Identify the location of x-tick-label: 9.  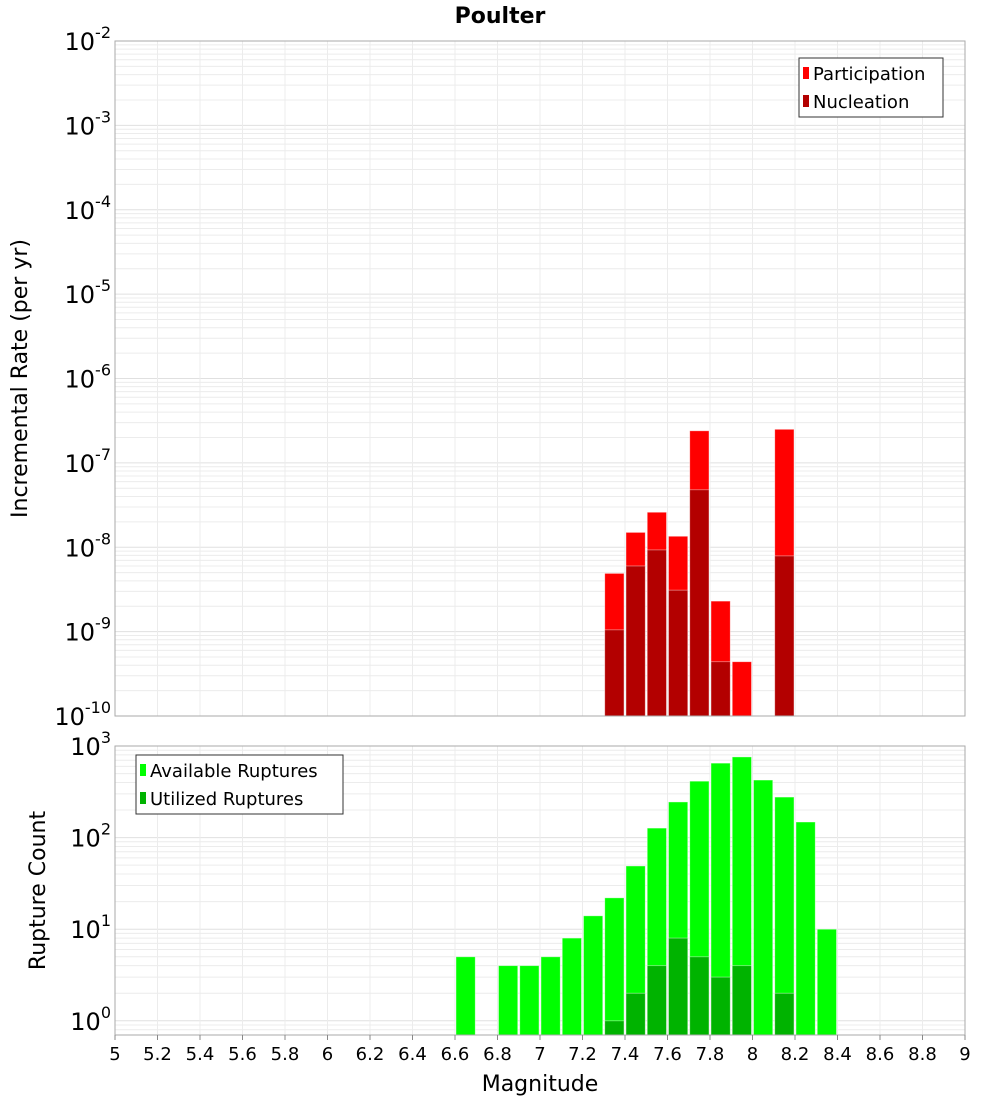
(964, 1054).